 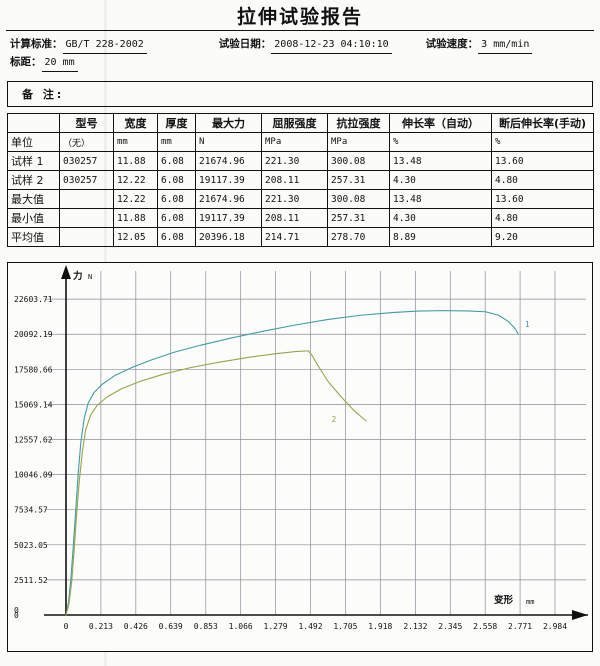 I want to click on table-cell: 4.30, so click(x=440, y=218).